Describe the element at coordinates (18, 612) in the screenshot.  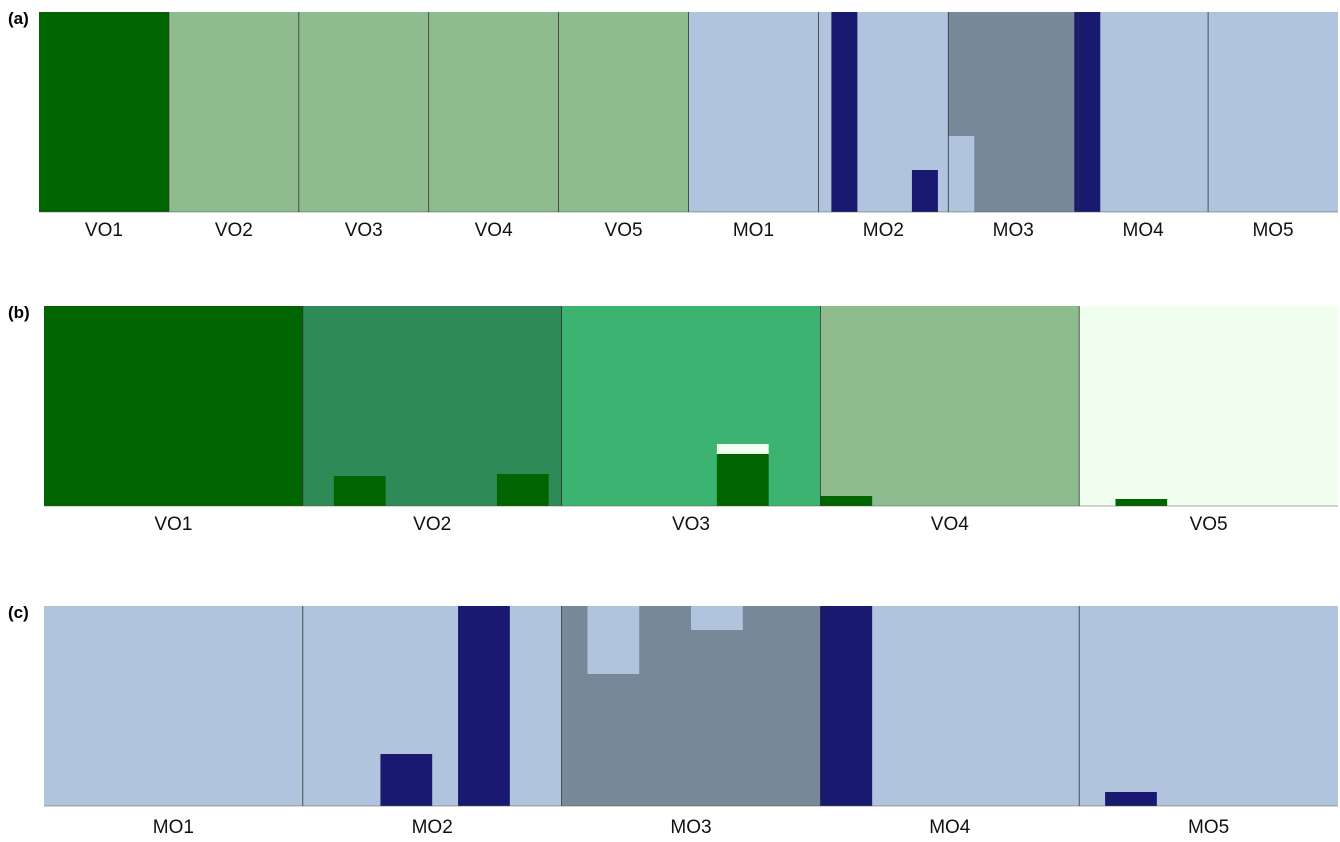
I see `panel-letter: (c)` at that location.